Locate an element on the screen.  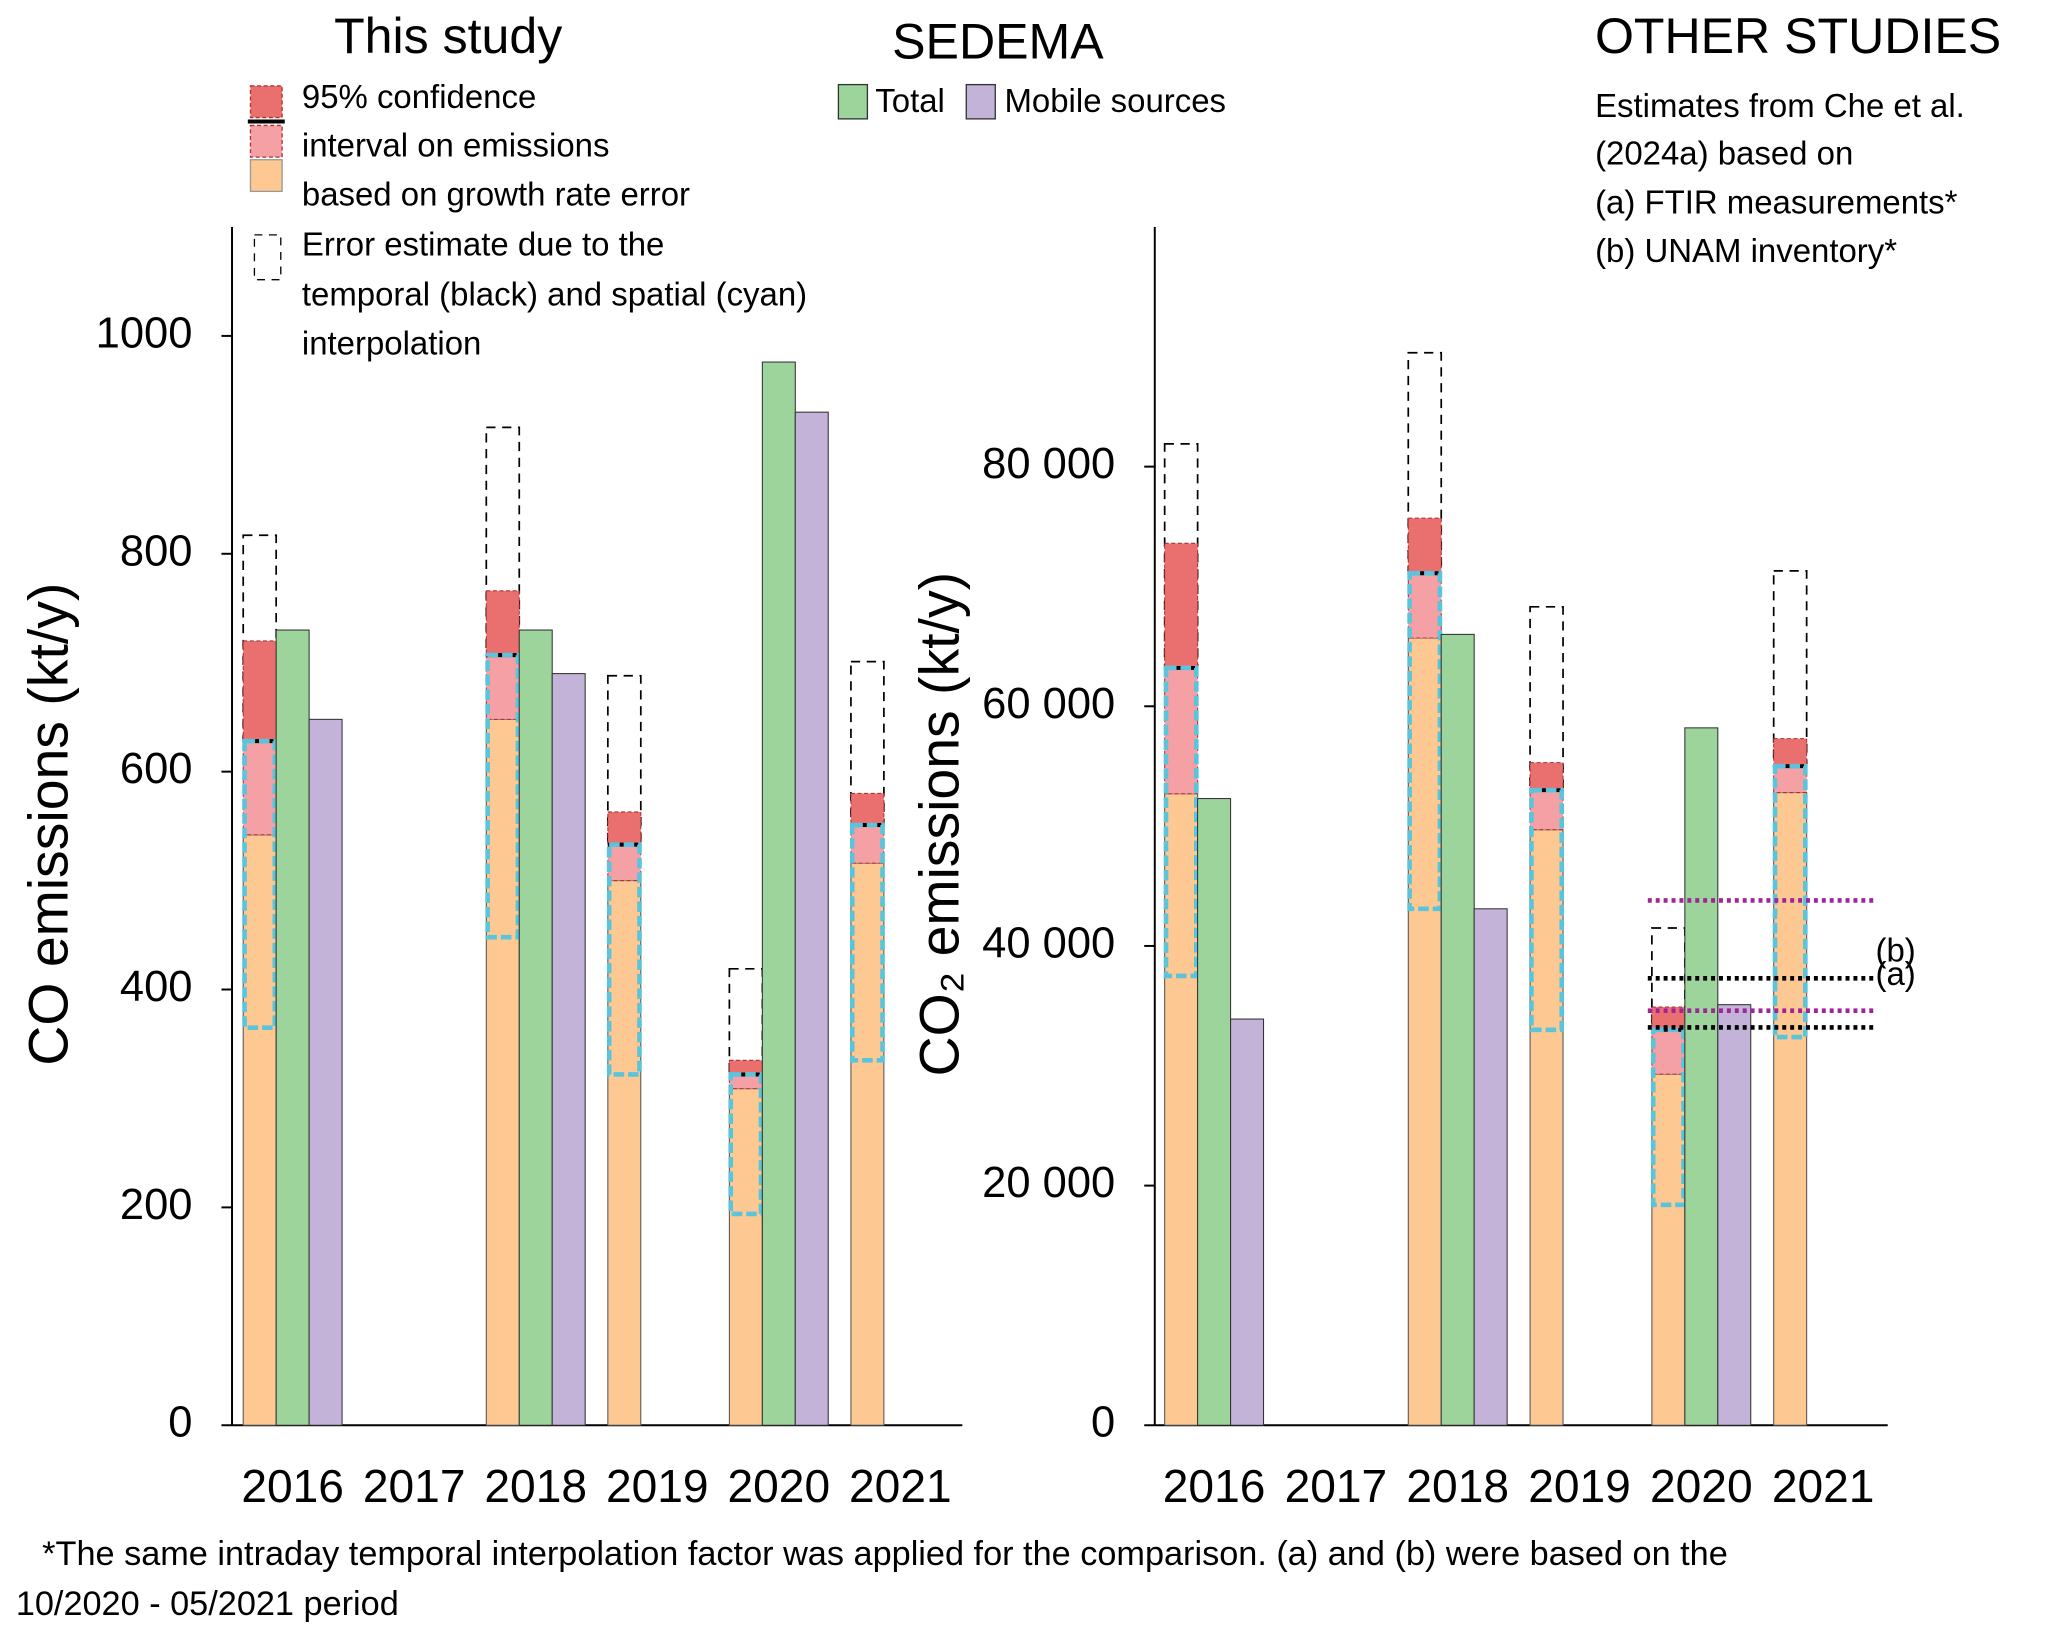
reference-label: (a) is located at coordinates (1895, 973).